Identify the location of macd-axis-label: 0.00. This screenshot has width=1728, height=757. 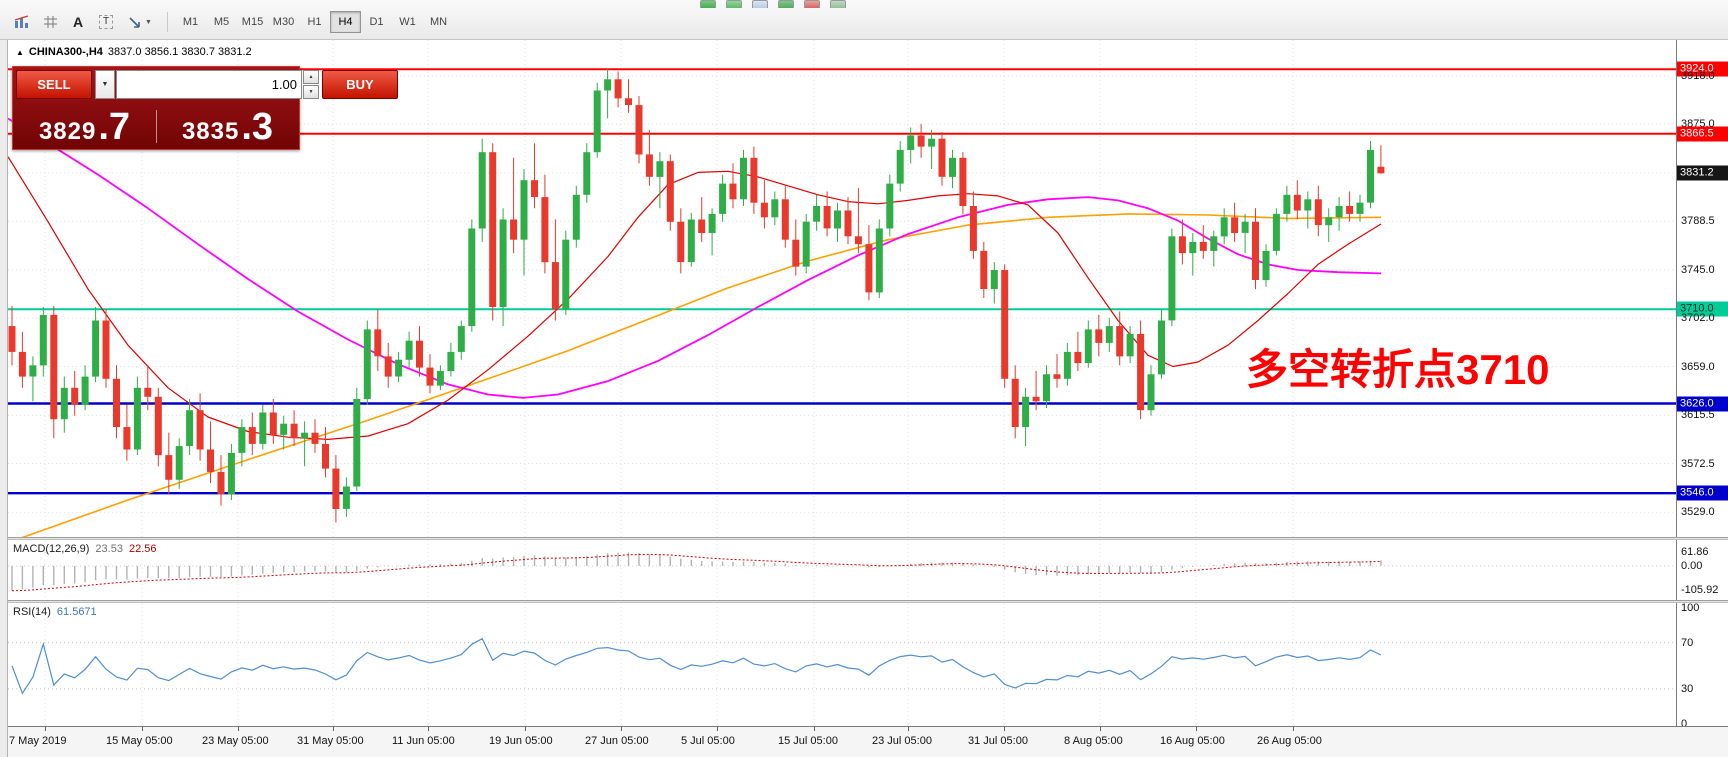
(1692, 566).